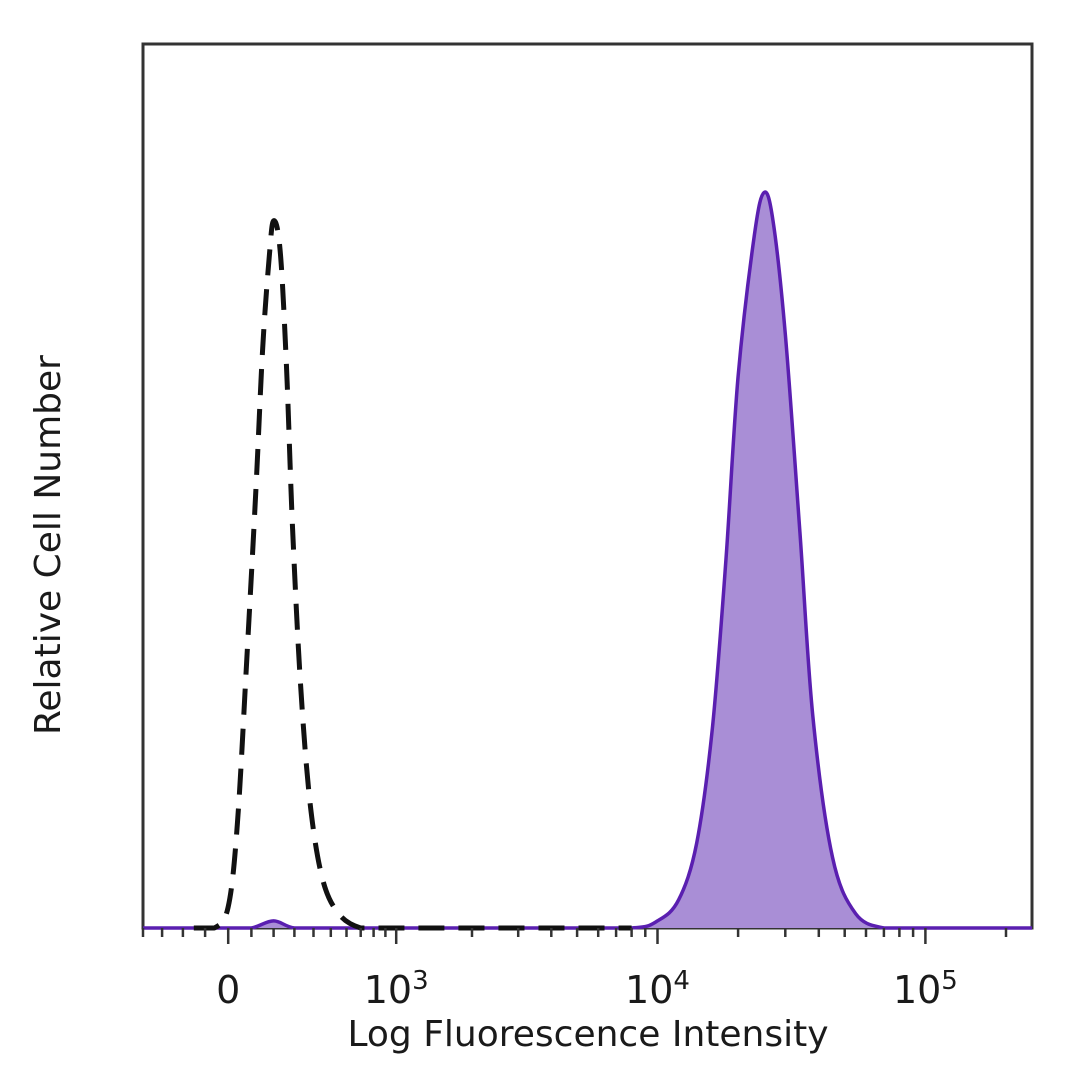 This screenshot has height=1080, width=1080. I want to click on x-axis-label: Log Fluorescence Intensity, so click(587, 1034).